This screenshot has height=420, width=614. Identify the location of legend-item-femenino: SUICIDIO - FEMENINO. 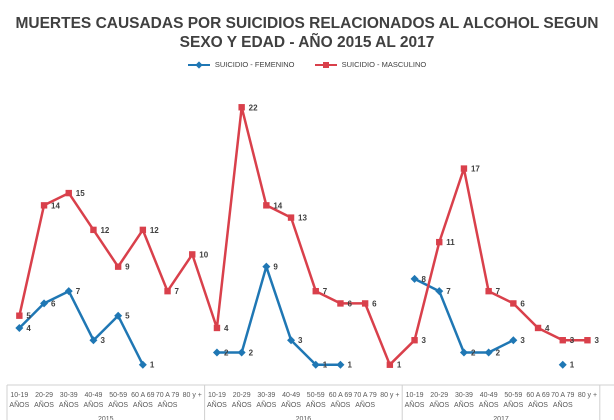
(241, 64).